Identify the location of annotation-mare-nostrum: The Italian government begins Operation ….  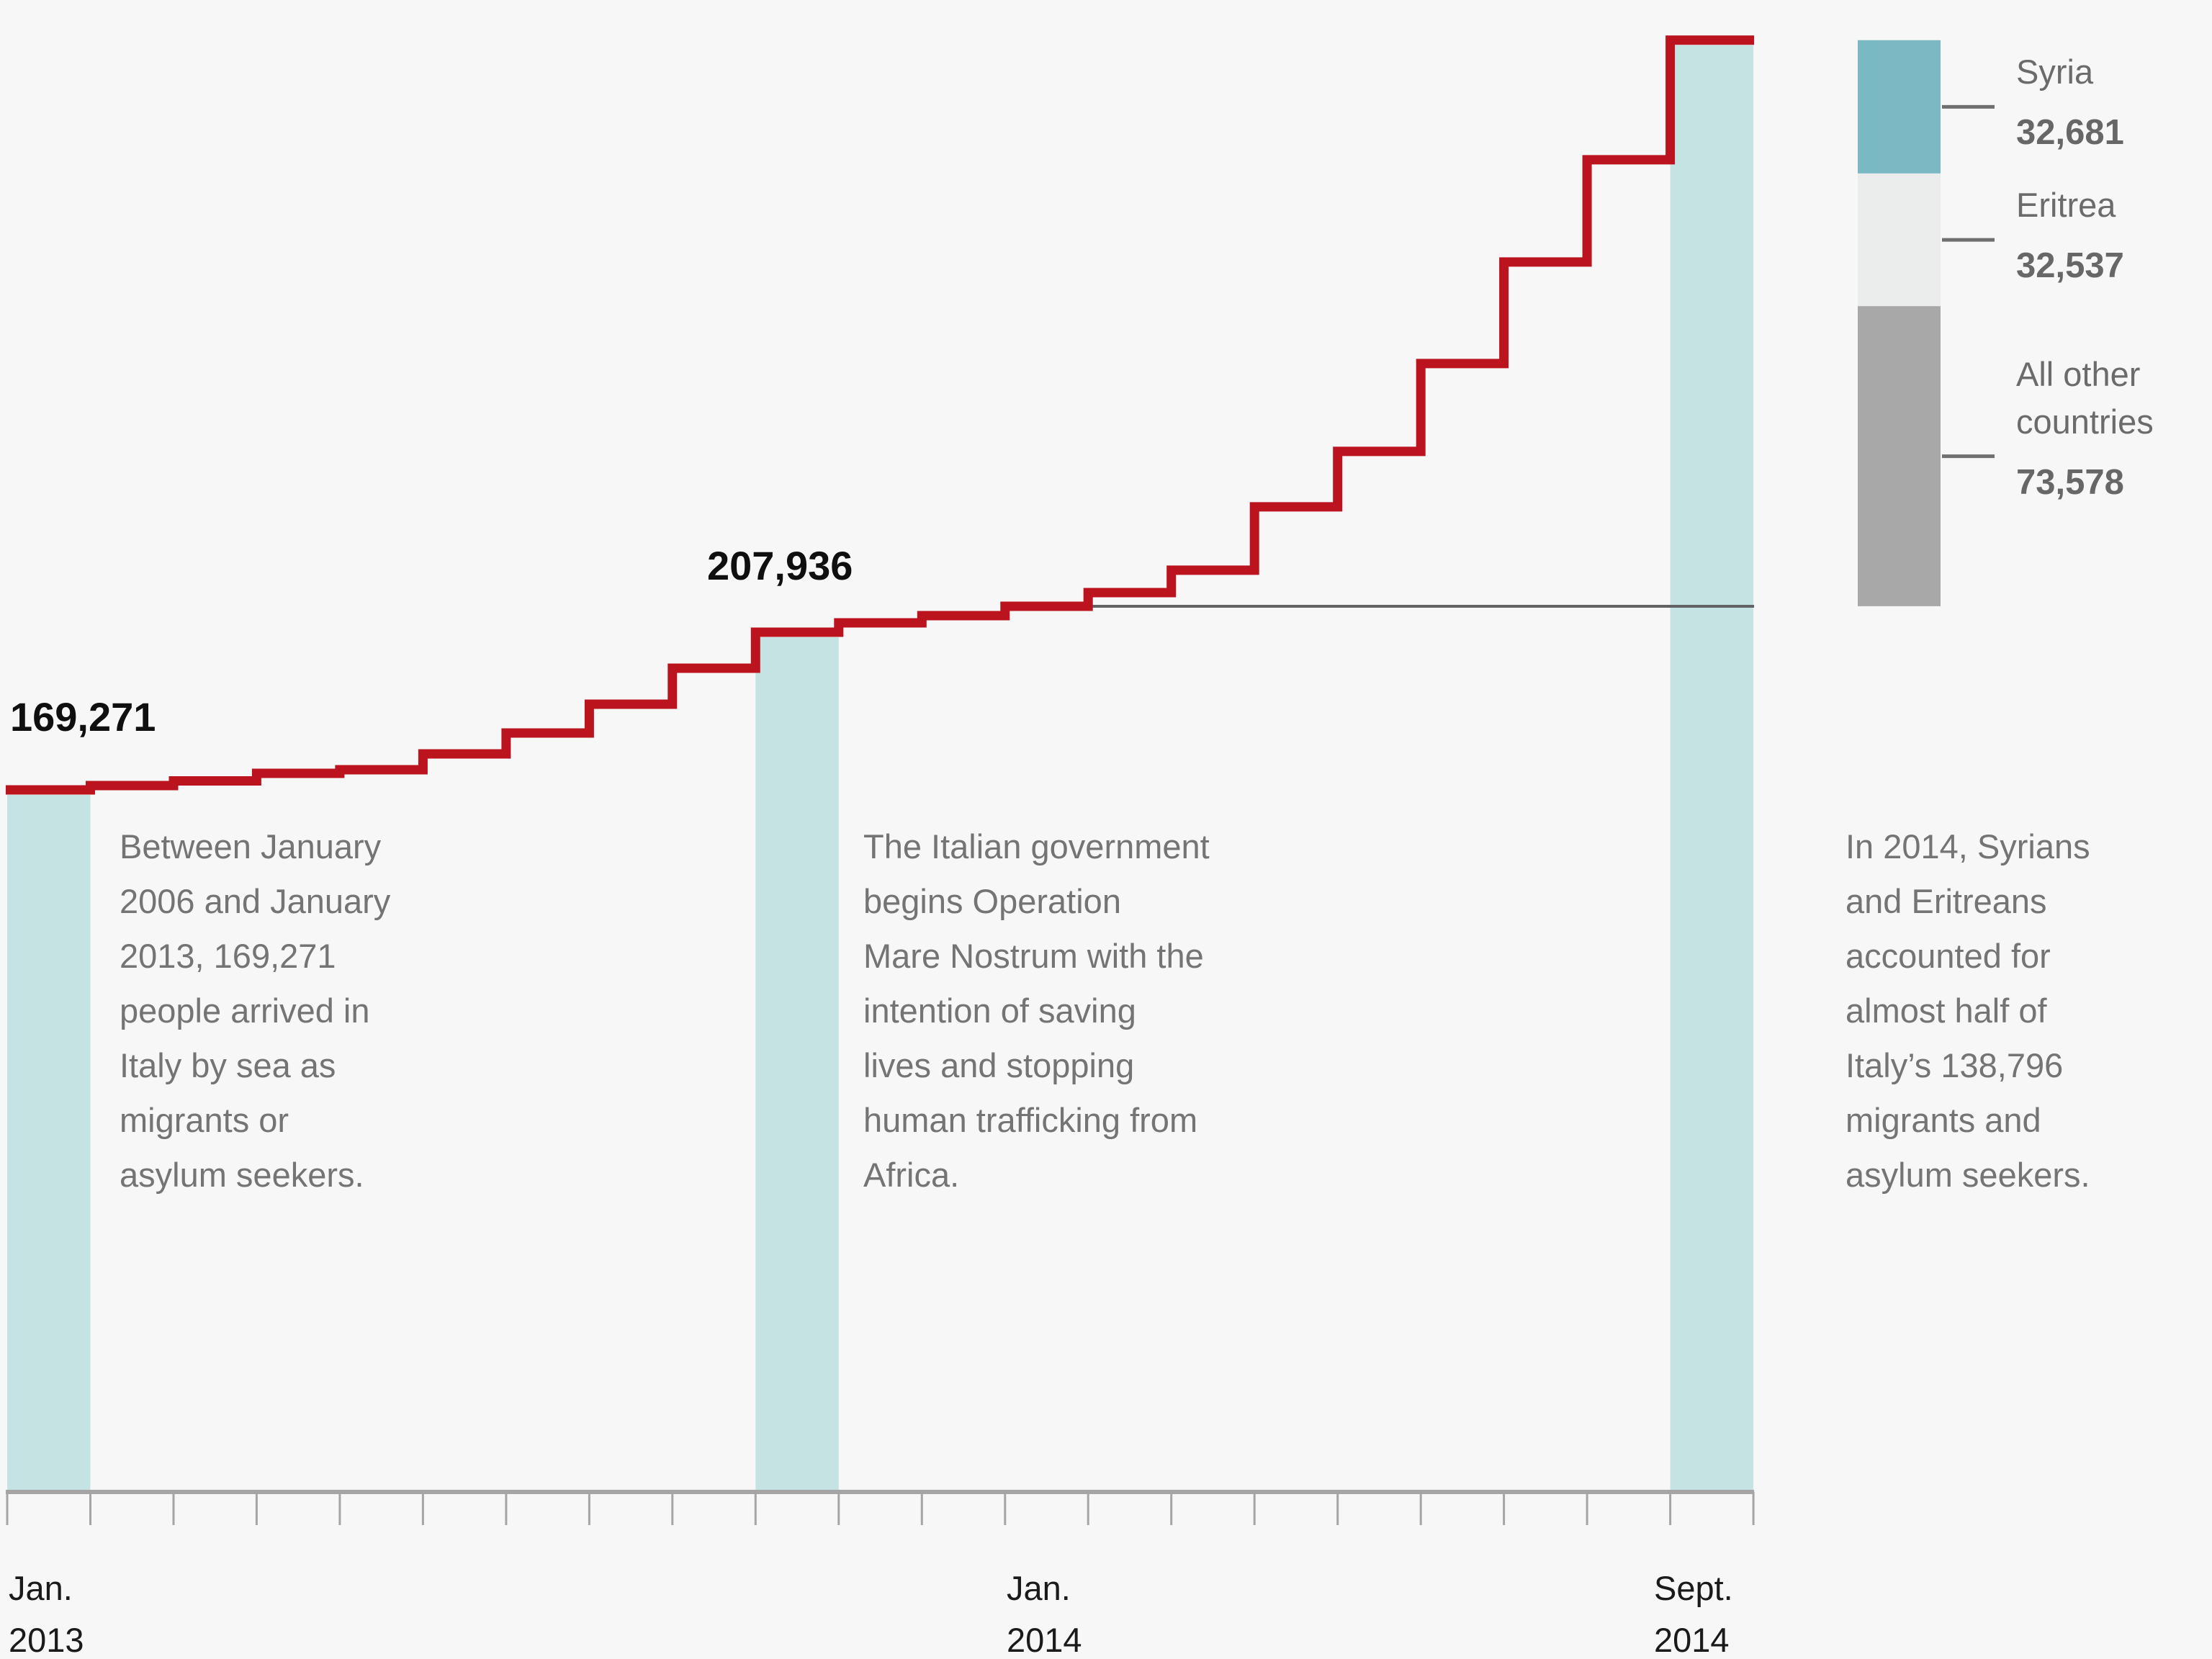
(1036, 1011).